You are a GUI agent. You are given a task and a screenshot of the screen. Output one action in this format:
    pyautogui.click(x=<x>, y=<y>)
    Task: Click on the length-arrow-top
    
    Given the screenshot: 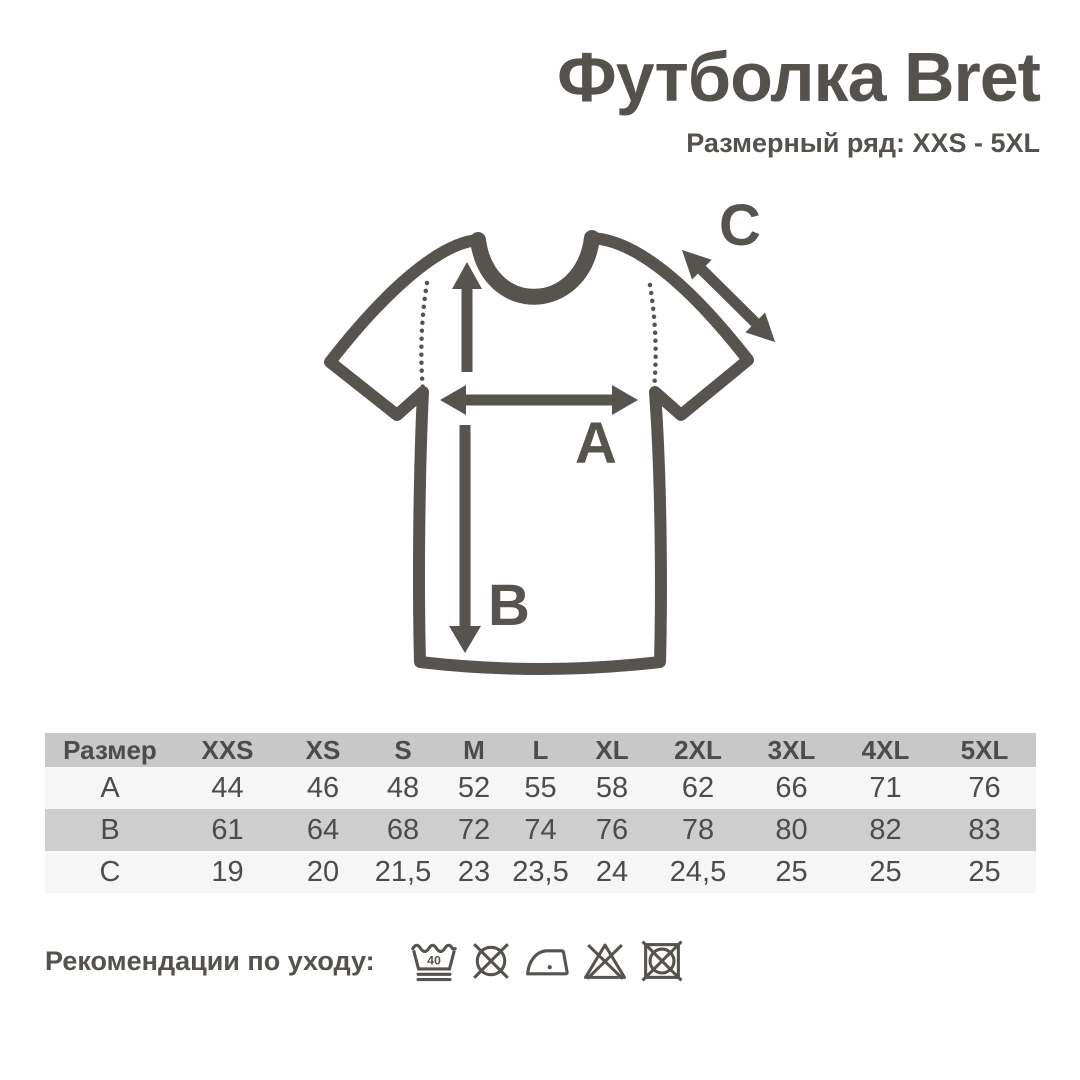 What is the action you would take?
    pyautogui.click(x=467, y=317)
    